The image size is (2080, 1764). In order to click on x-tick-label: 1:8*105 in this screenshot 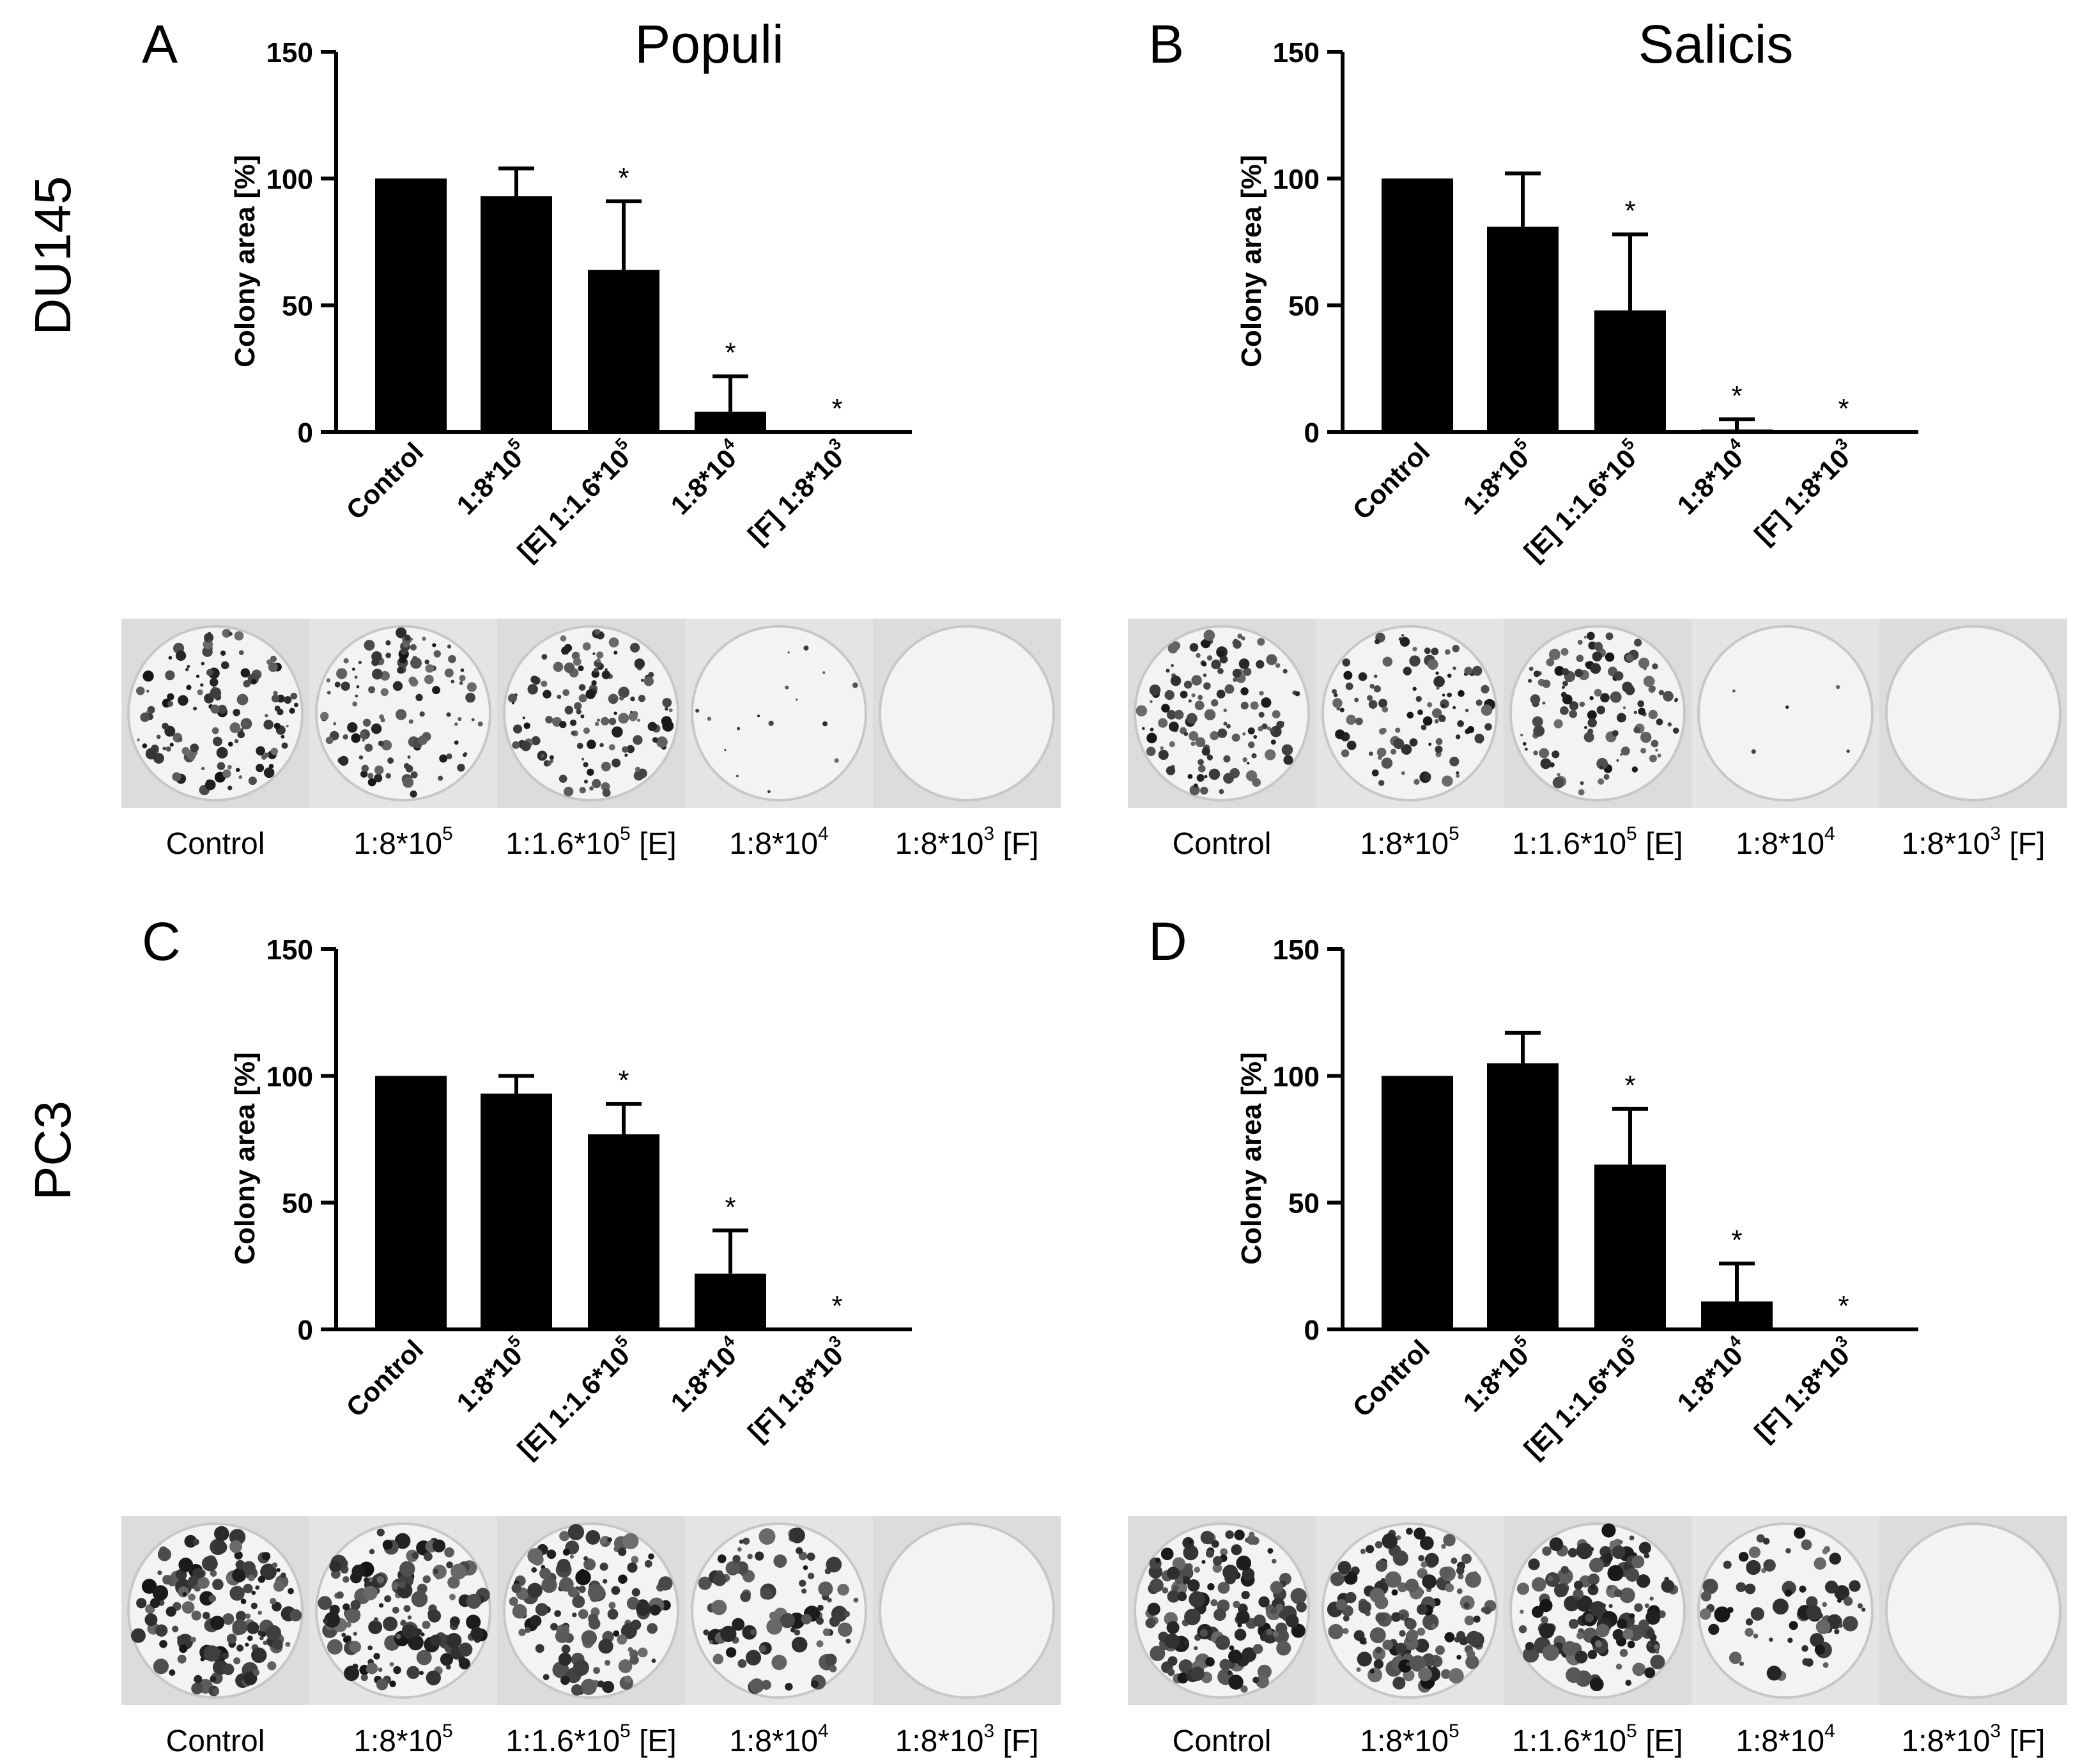, I will do `click(1497, 477)`.